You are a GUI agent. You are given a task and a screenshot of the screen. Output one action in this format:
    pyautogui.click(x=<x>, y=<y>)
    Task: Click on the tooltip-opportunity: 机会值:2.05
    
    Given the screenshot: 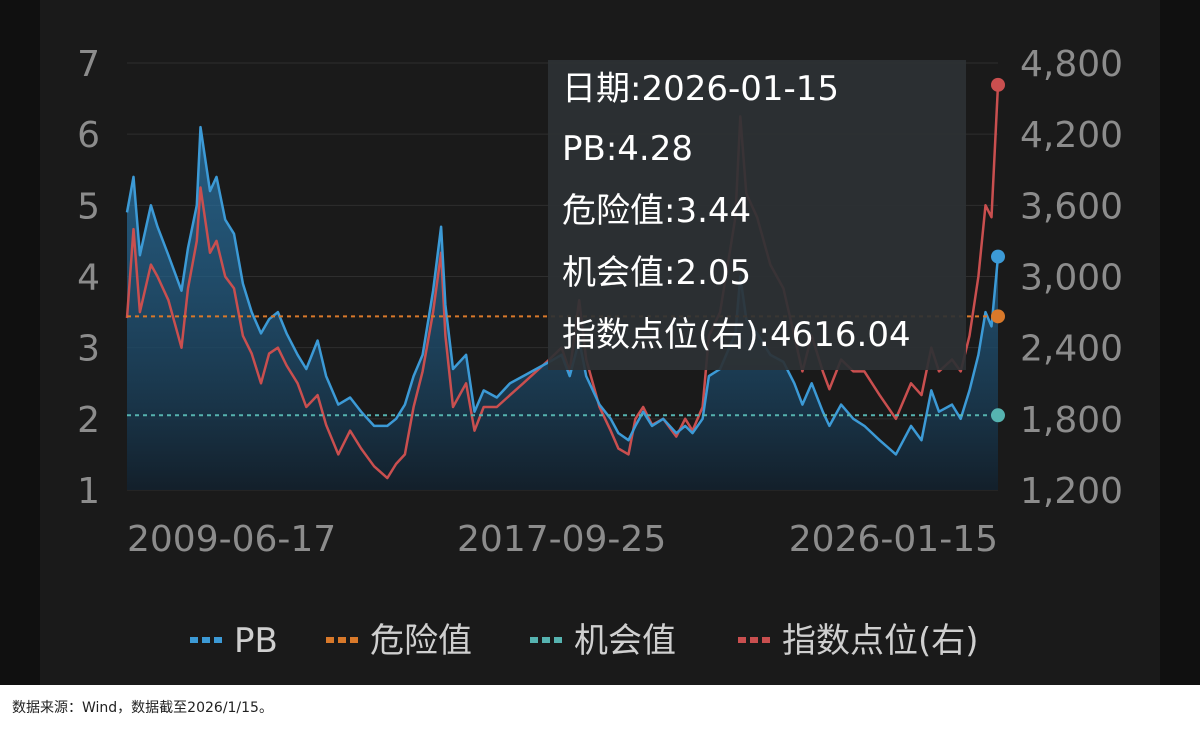 What is the action you would take?
    pyautogui.click(x=656, y=273)
    